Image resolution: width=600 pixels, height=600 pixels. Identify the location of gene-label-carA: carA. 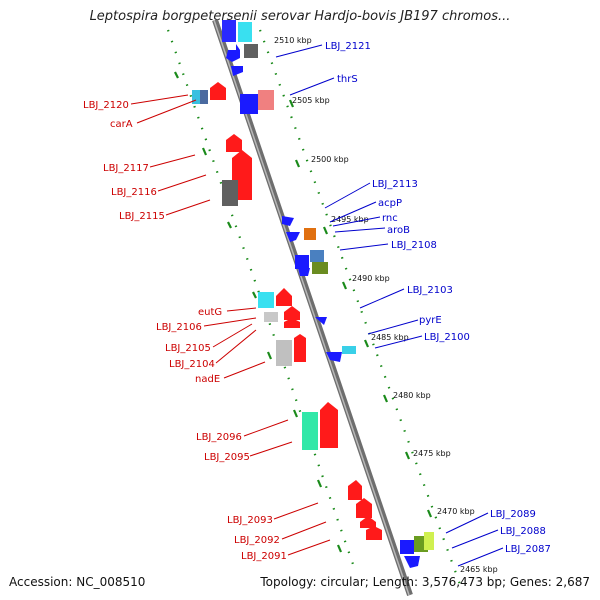
(121, 124).